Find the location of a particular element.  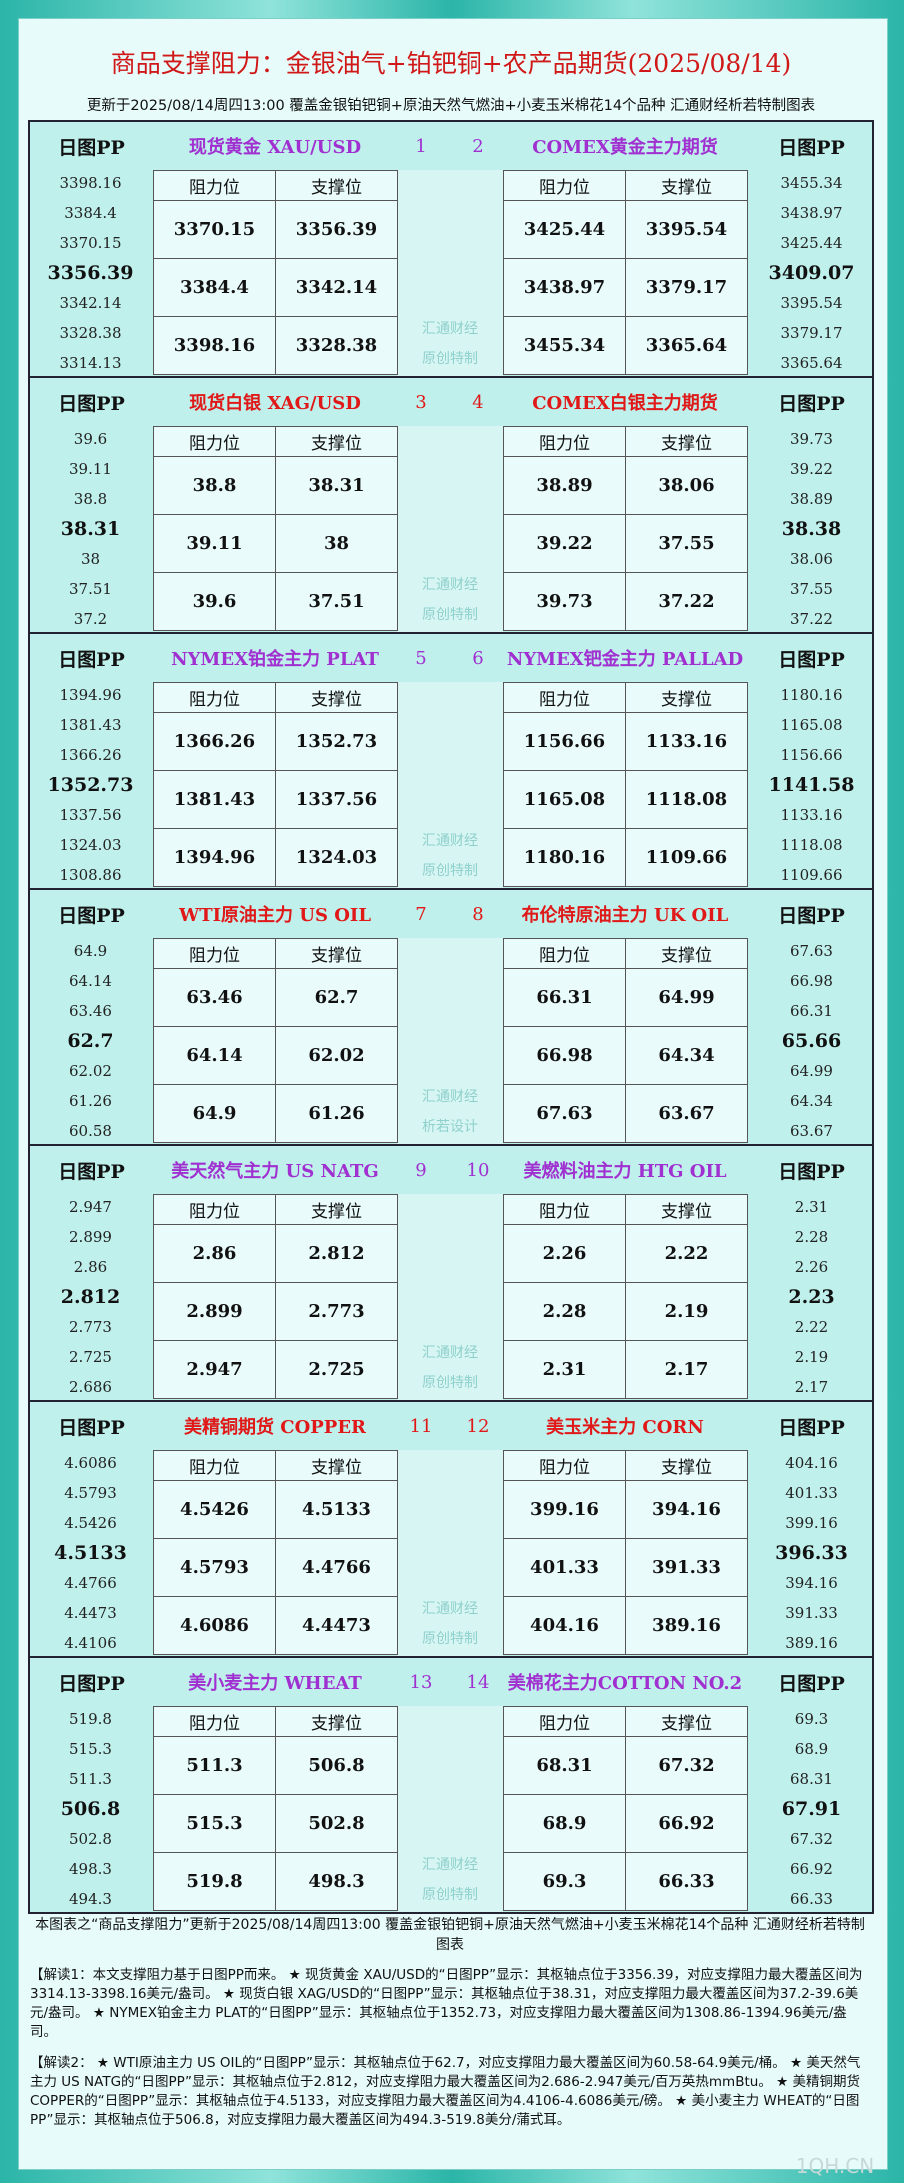

pp-value: 519.8 is located at coordinates (90, 1719).